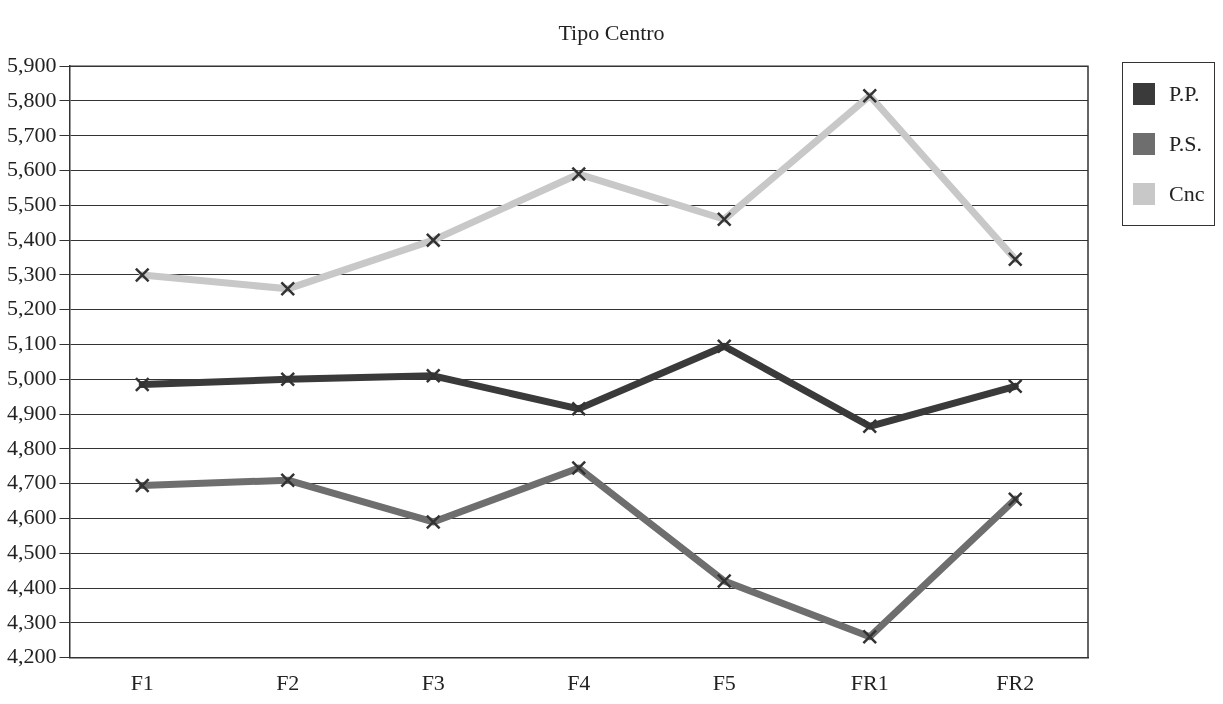  What do you see at coordinates (1184, 94) in the screenshot?
I see `legend-label: P.P.` at bounding box center [1184, 94].